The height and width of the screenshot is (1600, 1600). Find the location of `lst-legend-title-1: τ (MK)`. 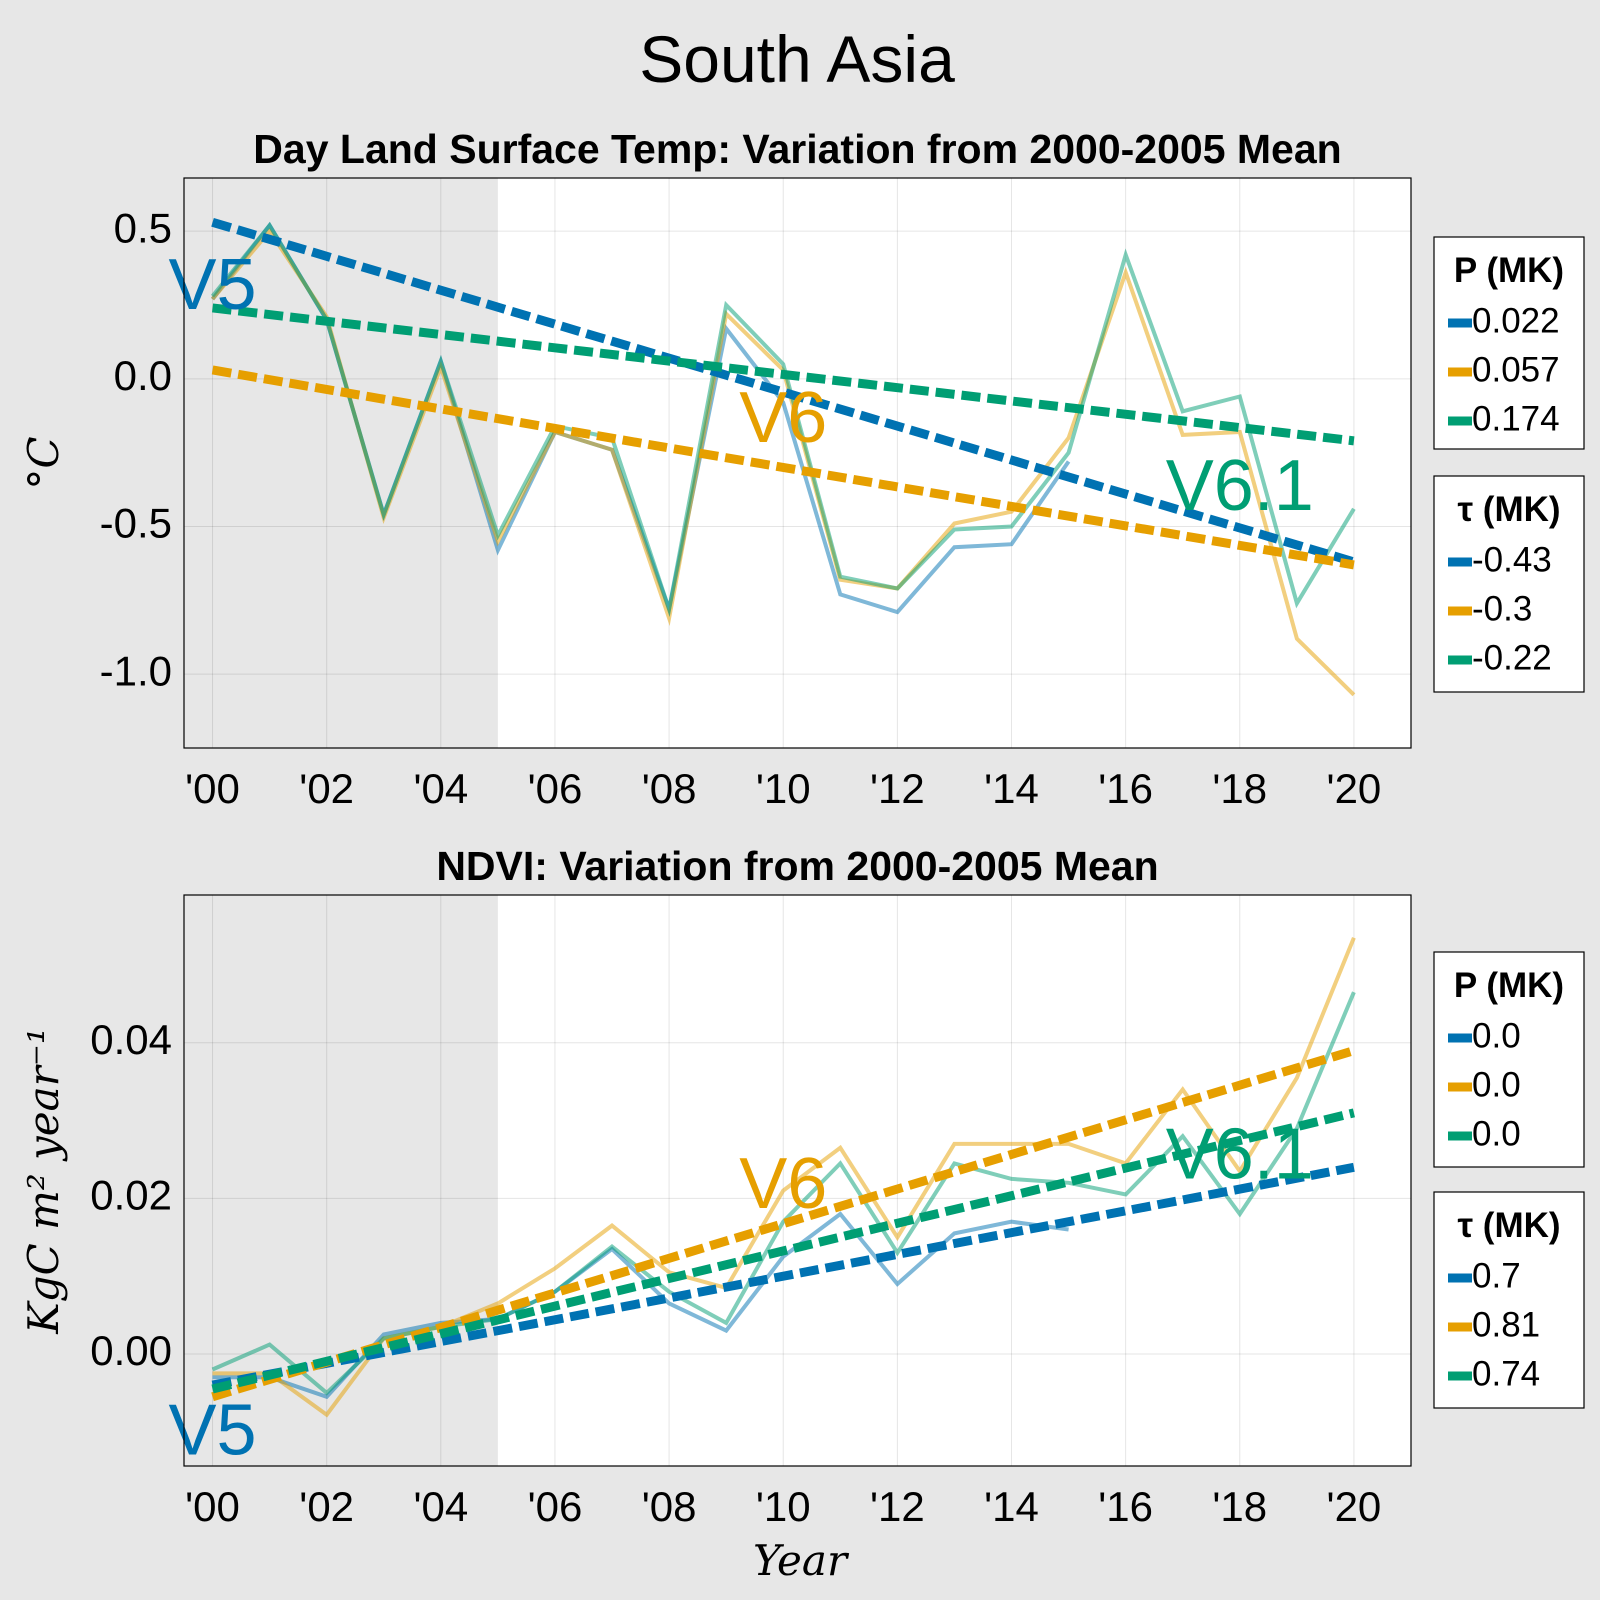

lst-legend-title-1: τ (MK) is located at coordinates (1508, 509).